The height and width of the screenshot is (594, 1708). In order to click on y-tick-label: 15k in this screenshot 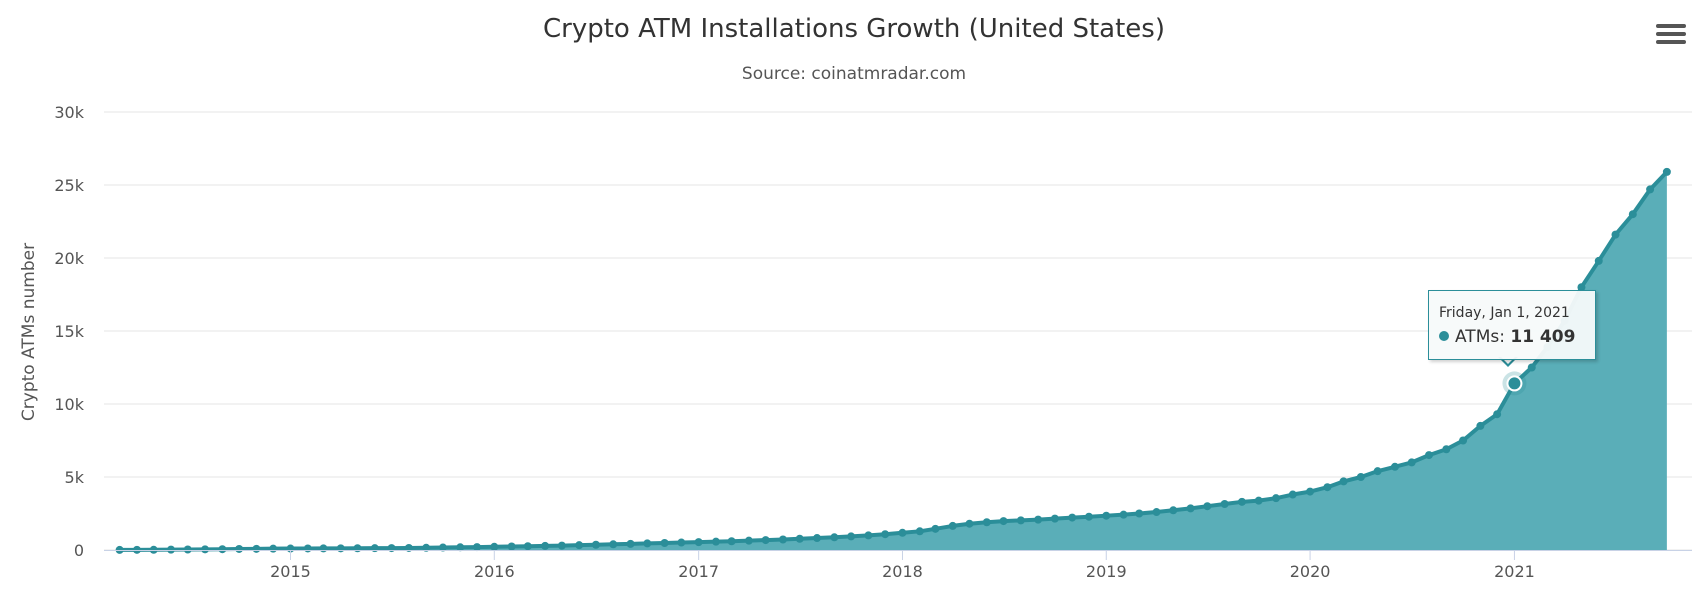, I will do `click(69, 331)`.